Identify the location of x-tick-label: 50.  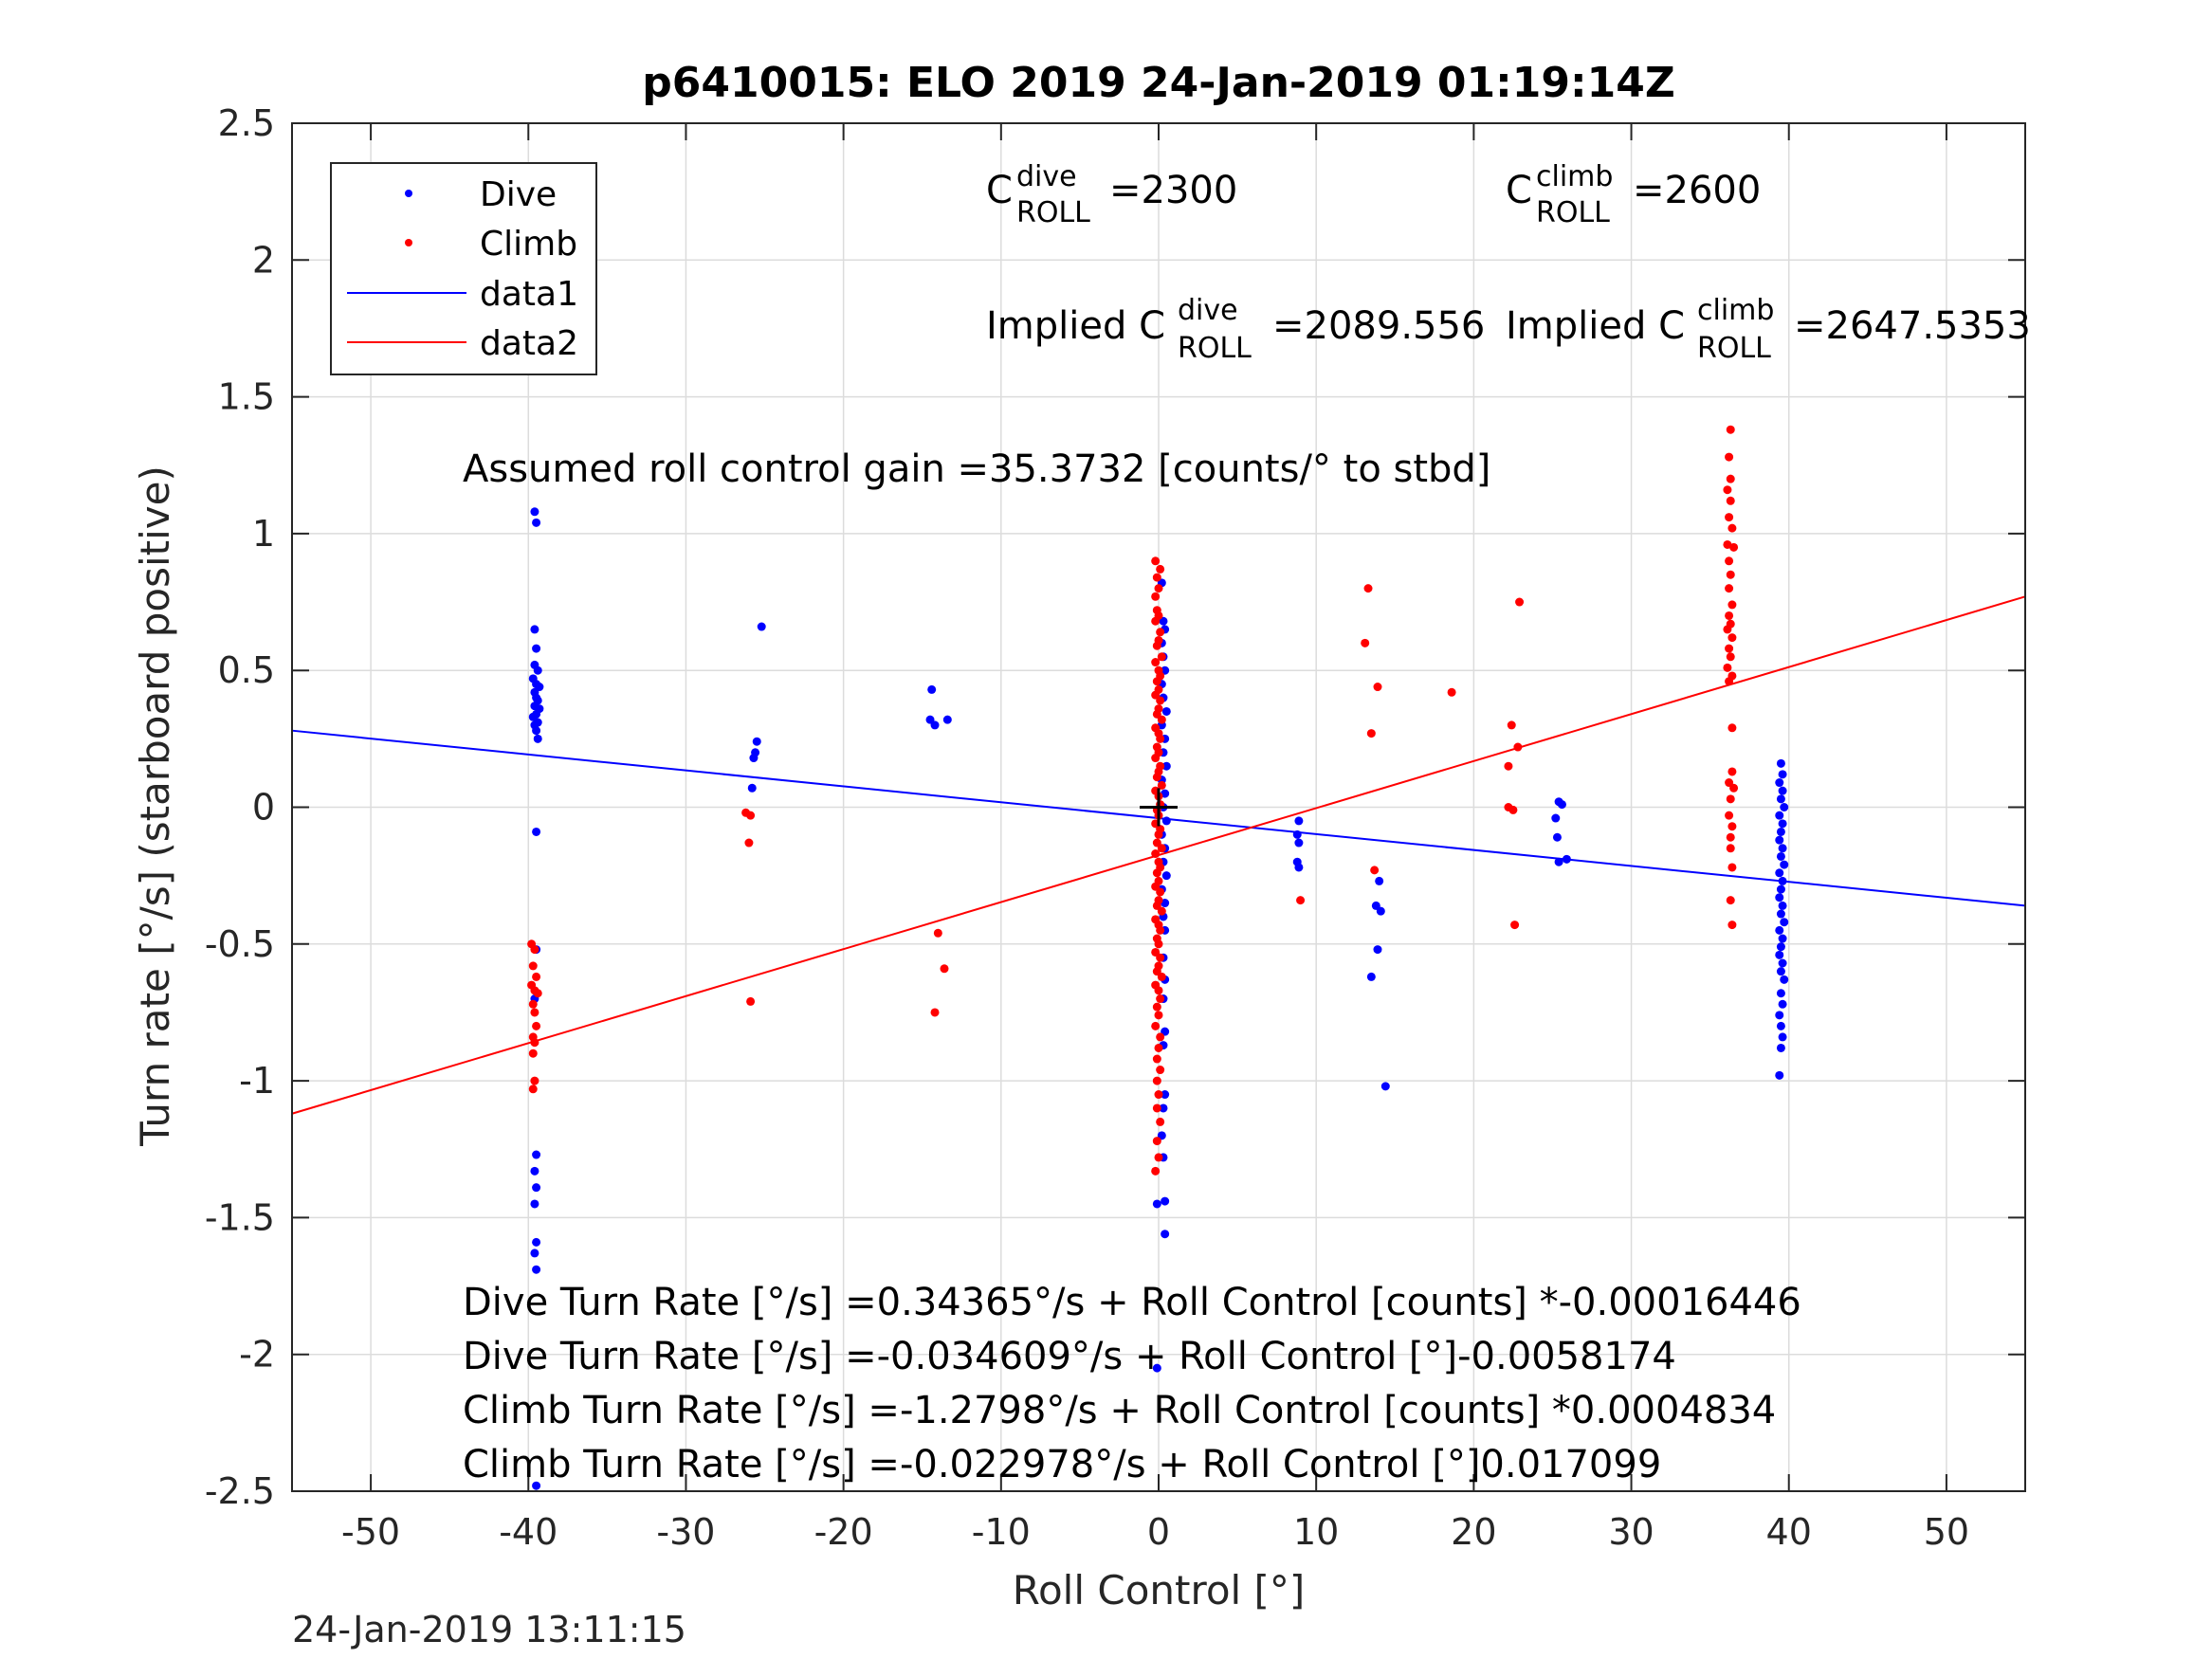
(1946, 1532).